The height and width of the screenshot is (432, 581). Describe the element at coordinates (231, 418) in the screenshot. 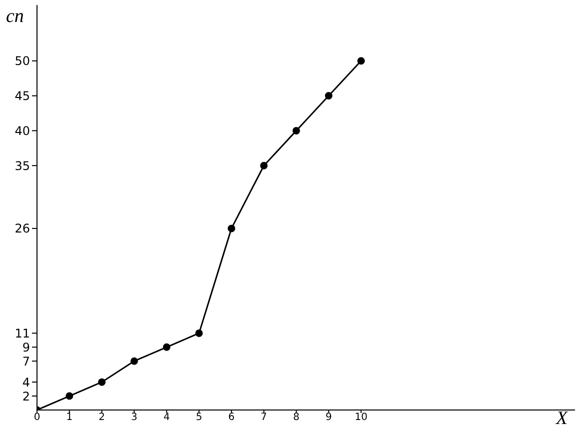

I see `x-tick-label: 6` at that location.